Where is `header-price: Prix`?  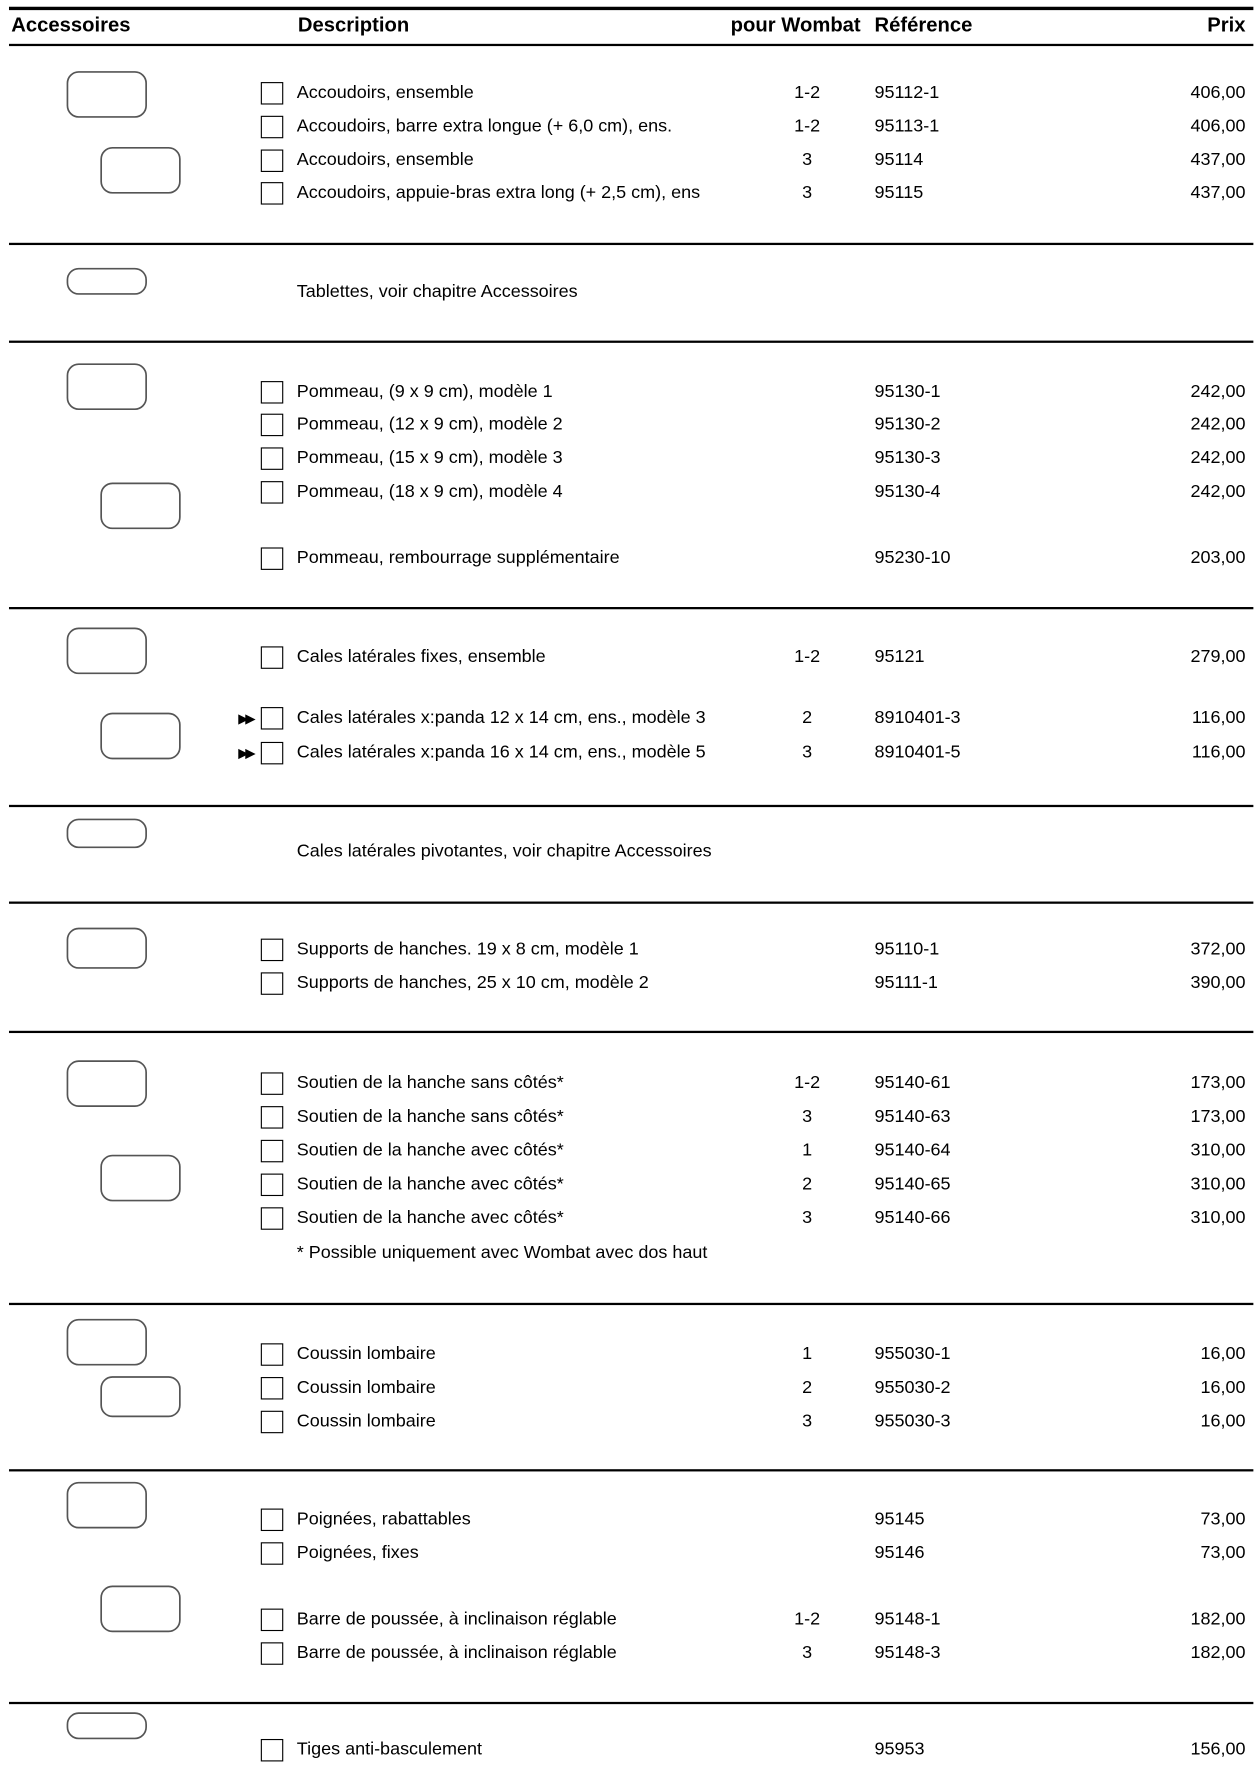 header-price: Prix is located at coordinates (1226, 24).